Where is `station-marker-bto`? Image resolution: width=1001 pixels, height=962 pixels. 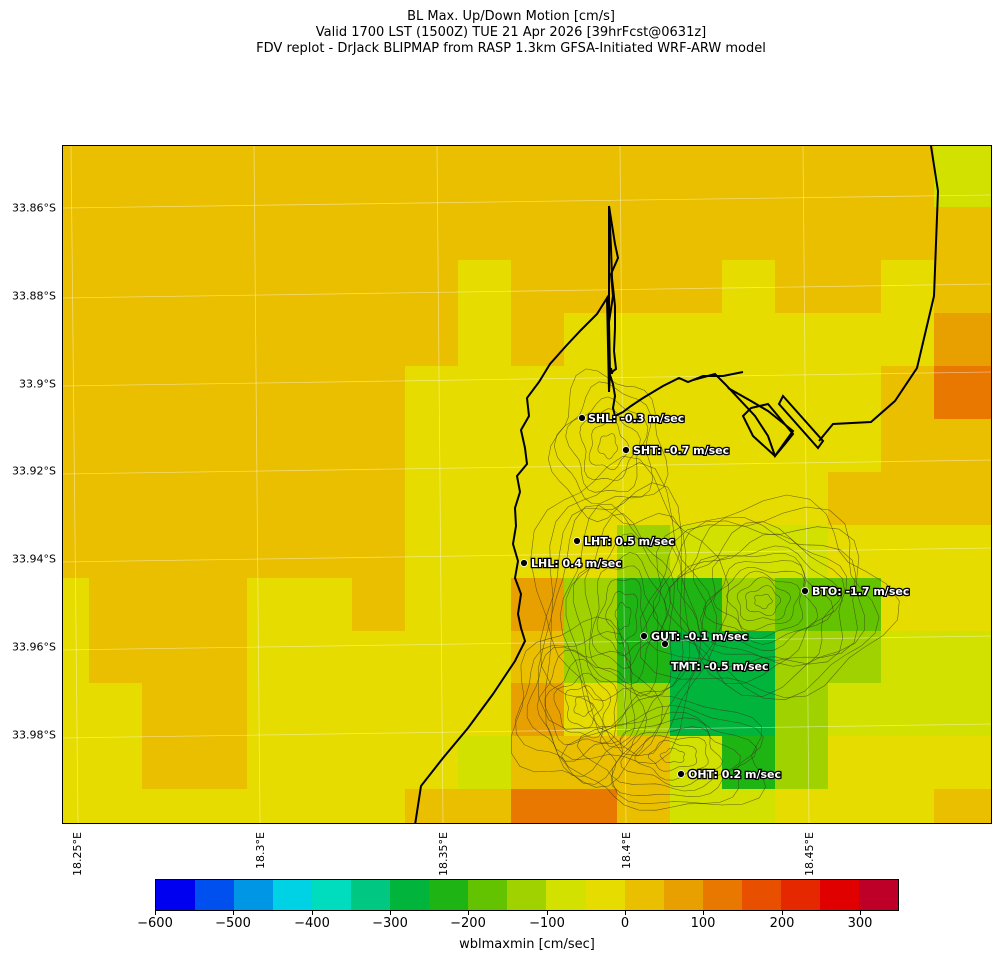 station-marker-bto is located at coordinates (805, 591).